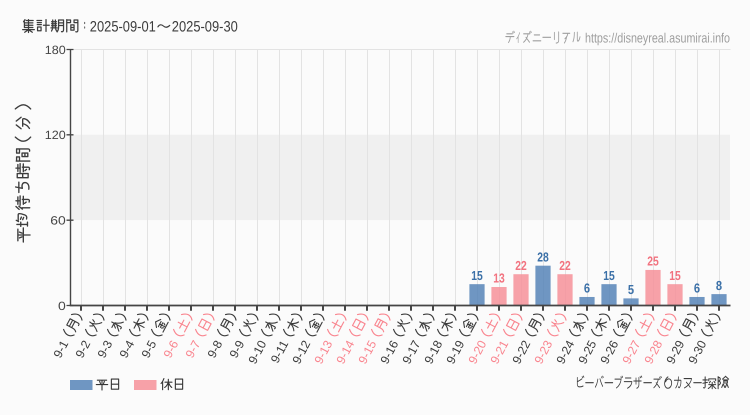 The image size is (750, 415). I want to click on svg-text: 2025-09-30, so click(205, 26).